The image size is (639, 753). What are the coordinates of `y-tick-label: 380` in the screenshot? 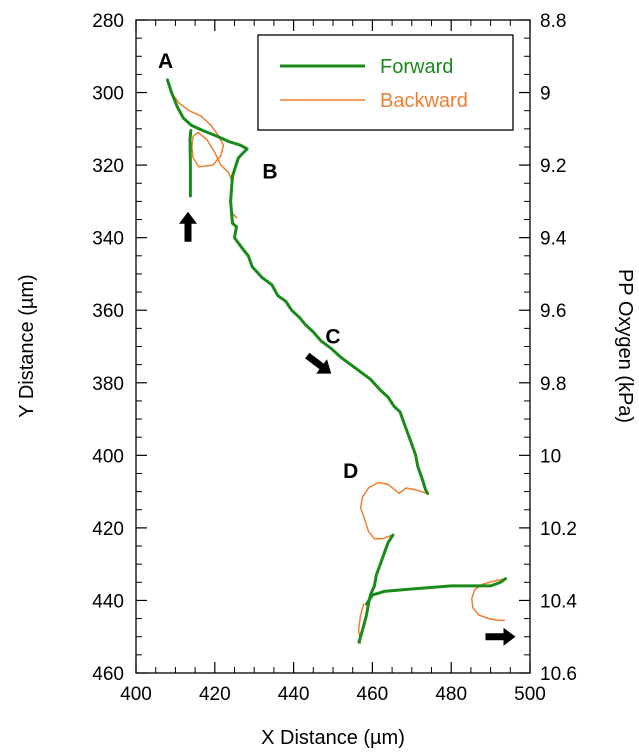 It's located at (108, 384).